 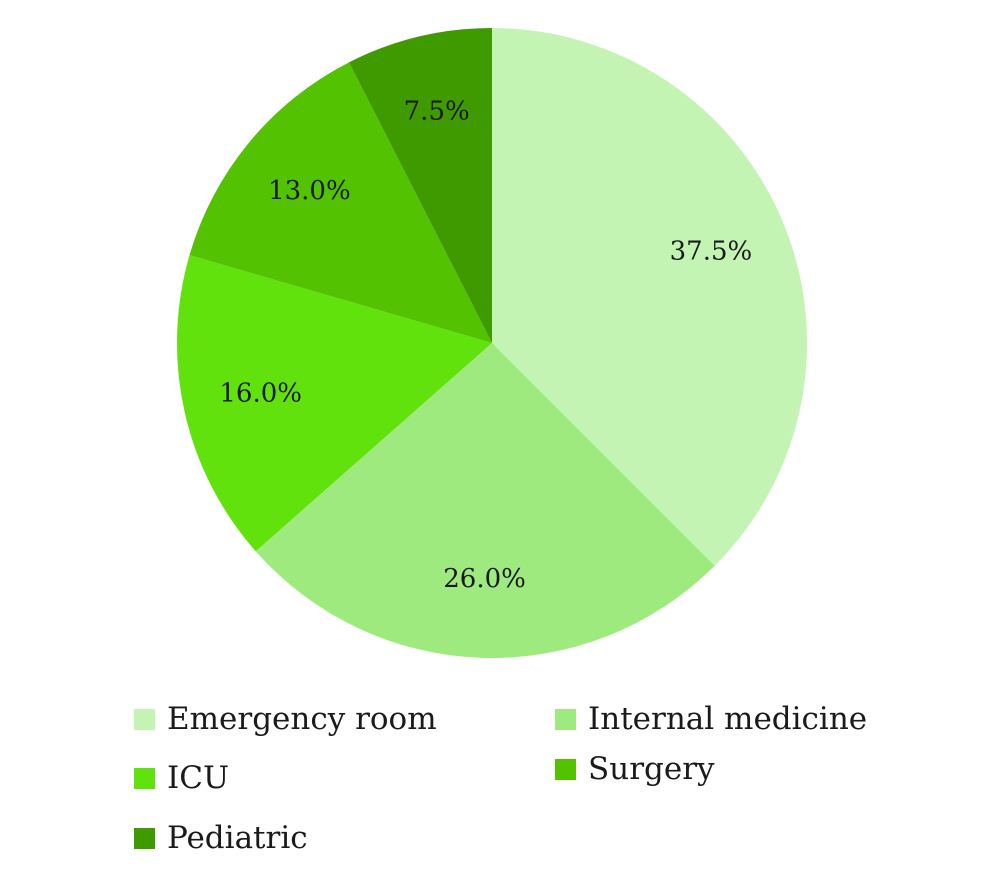 I want to click on legend-label-pediatric: Pediatric, so click(x=237, y=838).